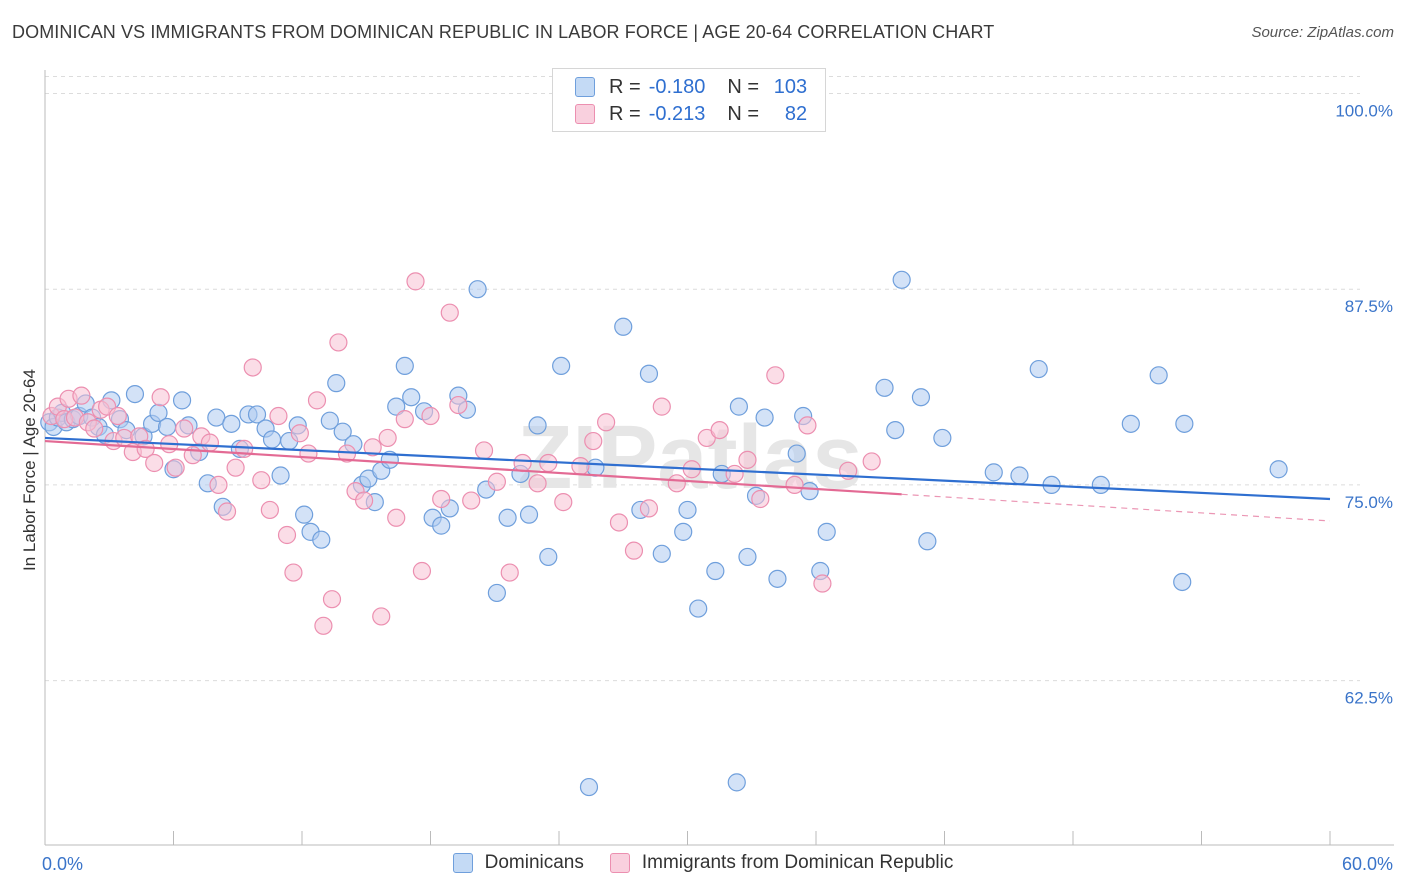  I want to click on source-label: Source: ZipAtlas.com, so click(1322, 32).